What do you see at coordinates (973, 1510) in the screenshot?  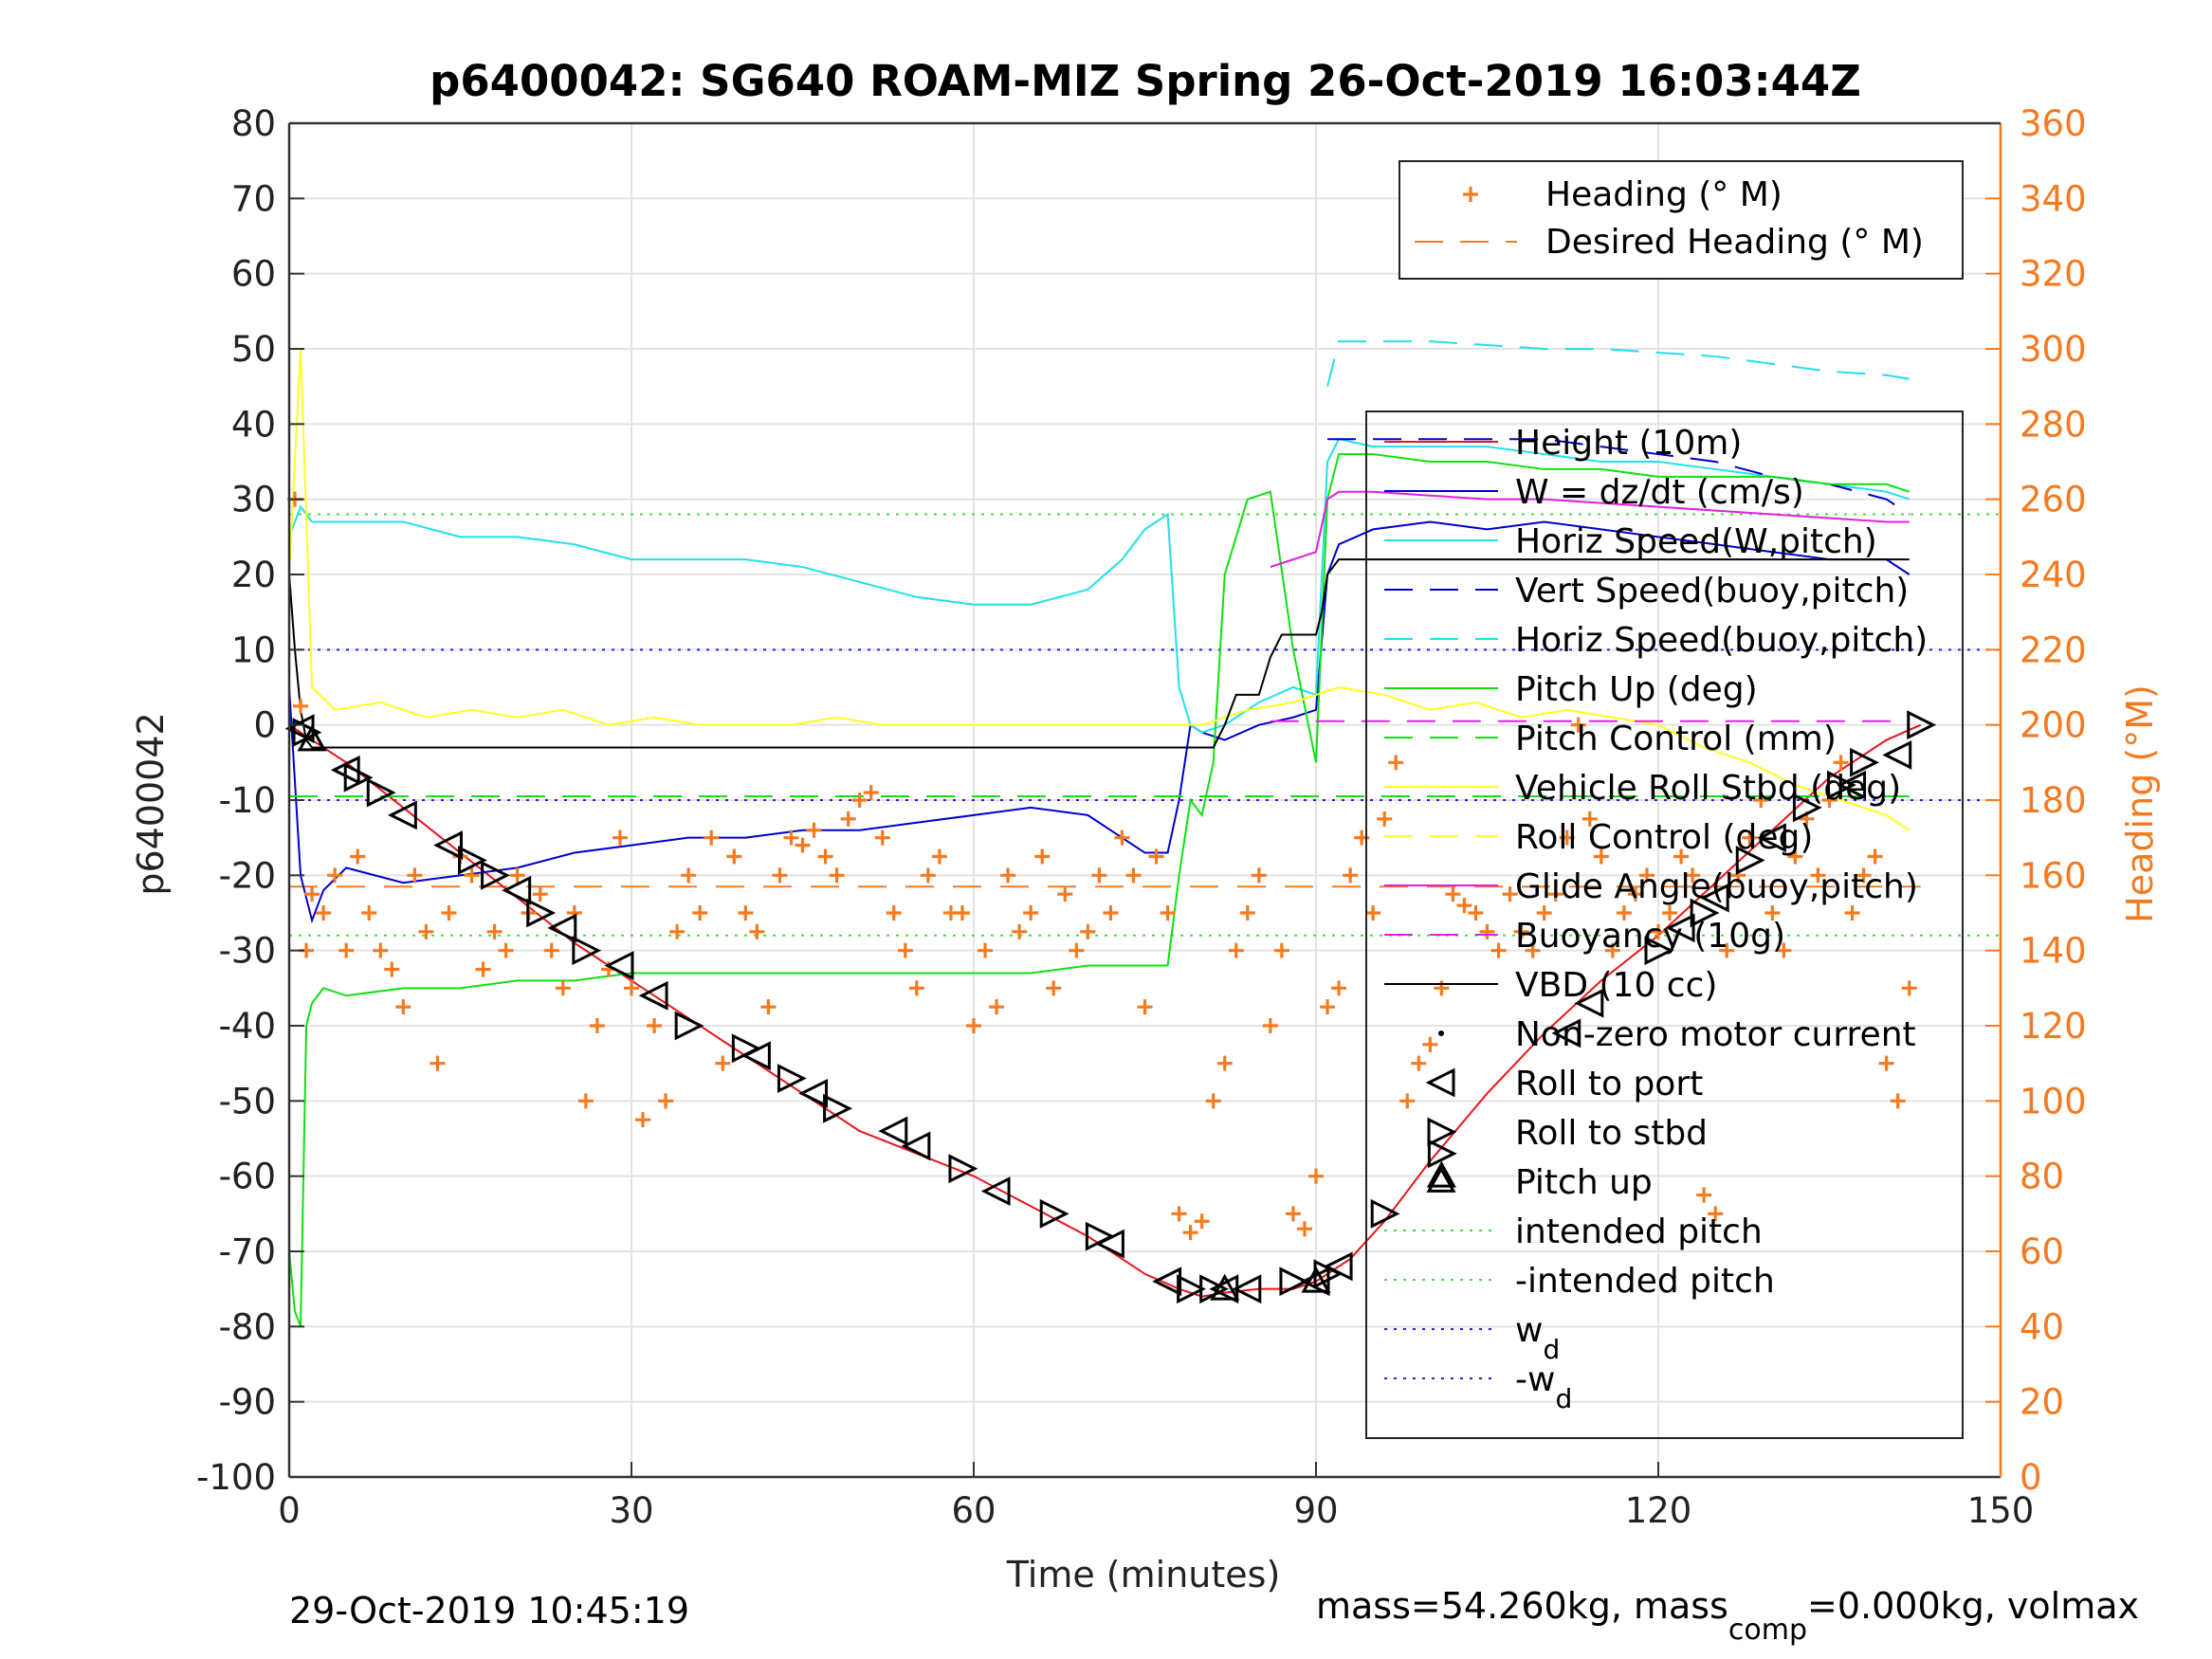 I see `x-tick-label: 60` at bounding box center [973, 1510].